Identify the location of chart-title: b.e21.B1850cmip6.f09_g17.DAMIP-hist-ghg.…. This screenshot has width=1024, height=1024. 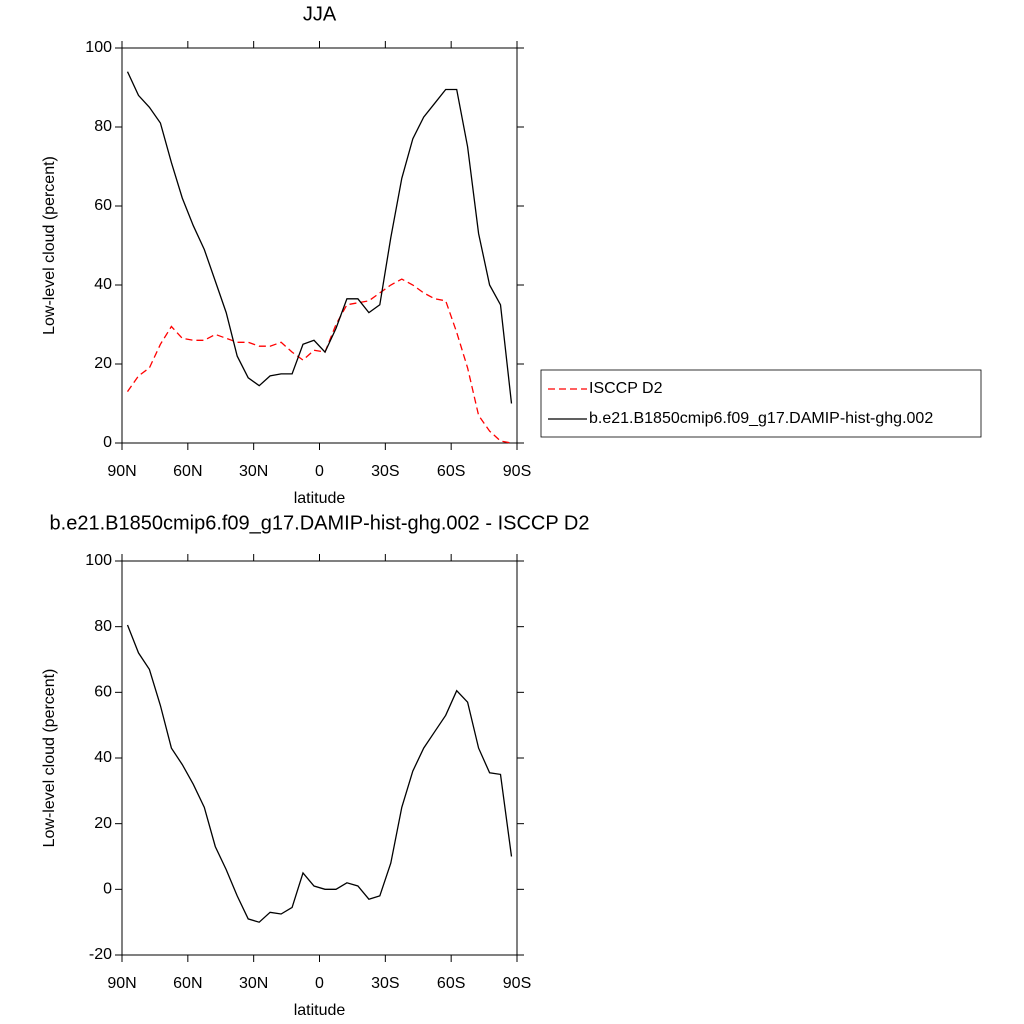
(320, 523).